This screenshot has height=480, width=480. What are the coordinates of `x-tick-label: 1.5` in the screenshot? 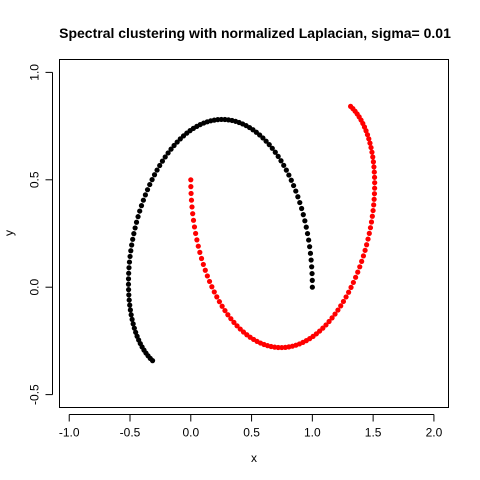 It's located at (373, 433).